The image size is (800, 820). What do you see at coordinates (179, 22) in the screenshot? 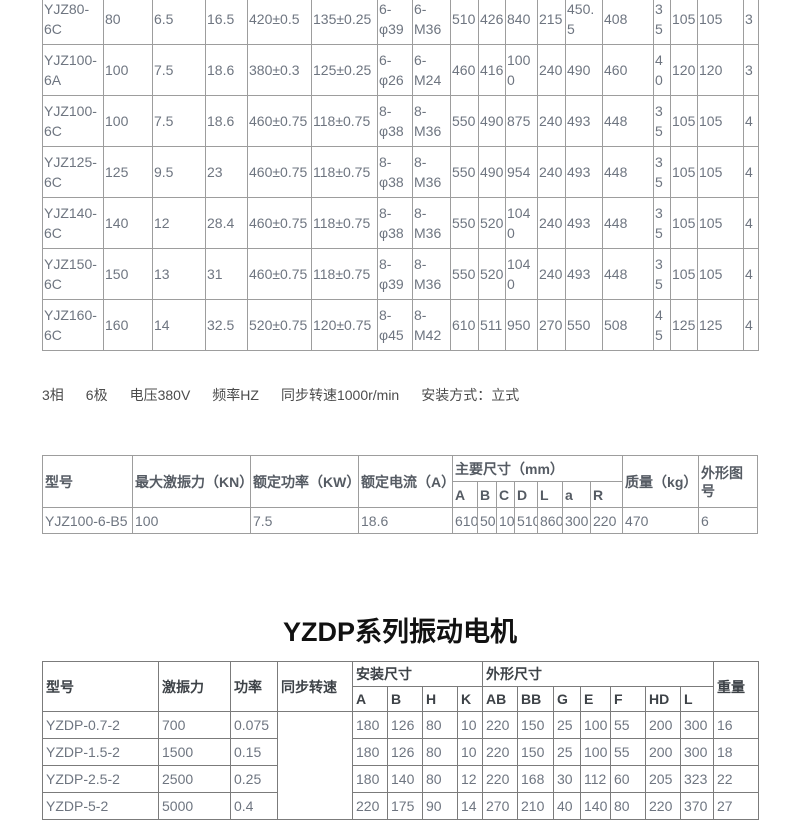
I see `table-cell: 6.5` at bounding box center [179, 22].